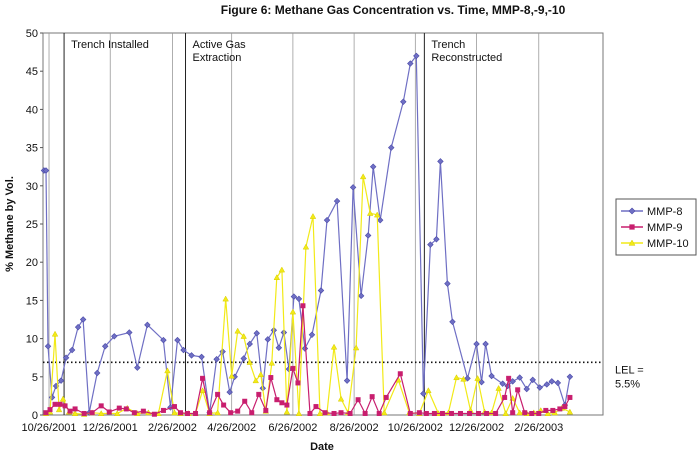 The height and width of the screenshot is (454, 700). I want to click on y-tick-label: 50, so click(32, 34).